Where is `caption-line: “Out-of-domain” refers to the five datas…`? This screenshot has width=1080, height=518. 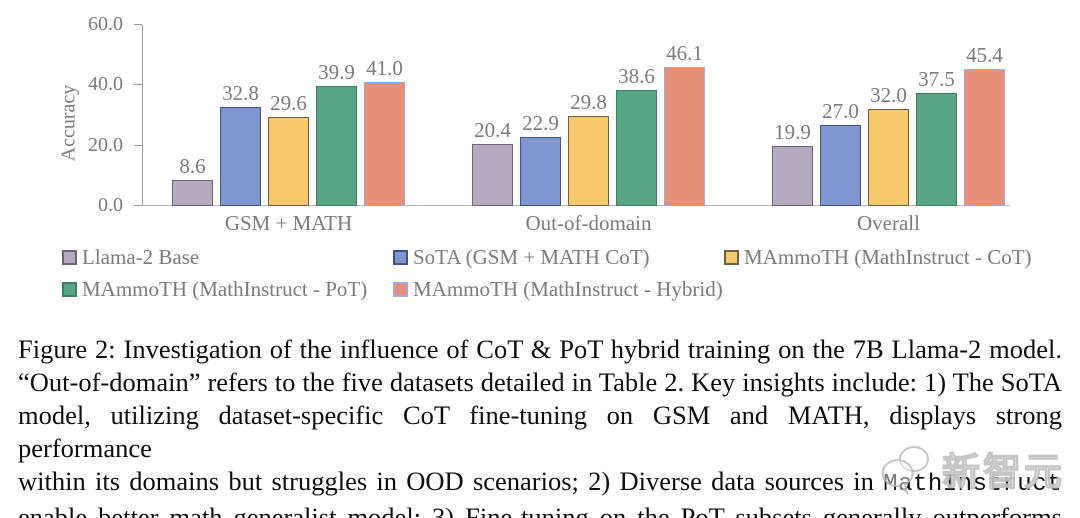 caption-line: “Out-of-domain” refers to the five datas… is located at coordinates (540, 382).